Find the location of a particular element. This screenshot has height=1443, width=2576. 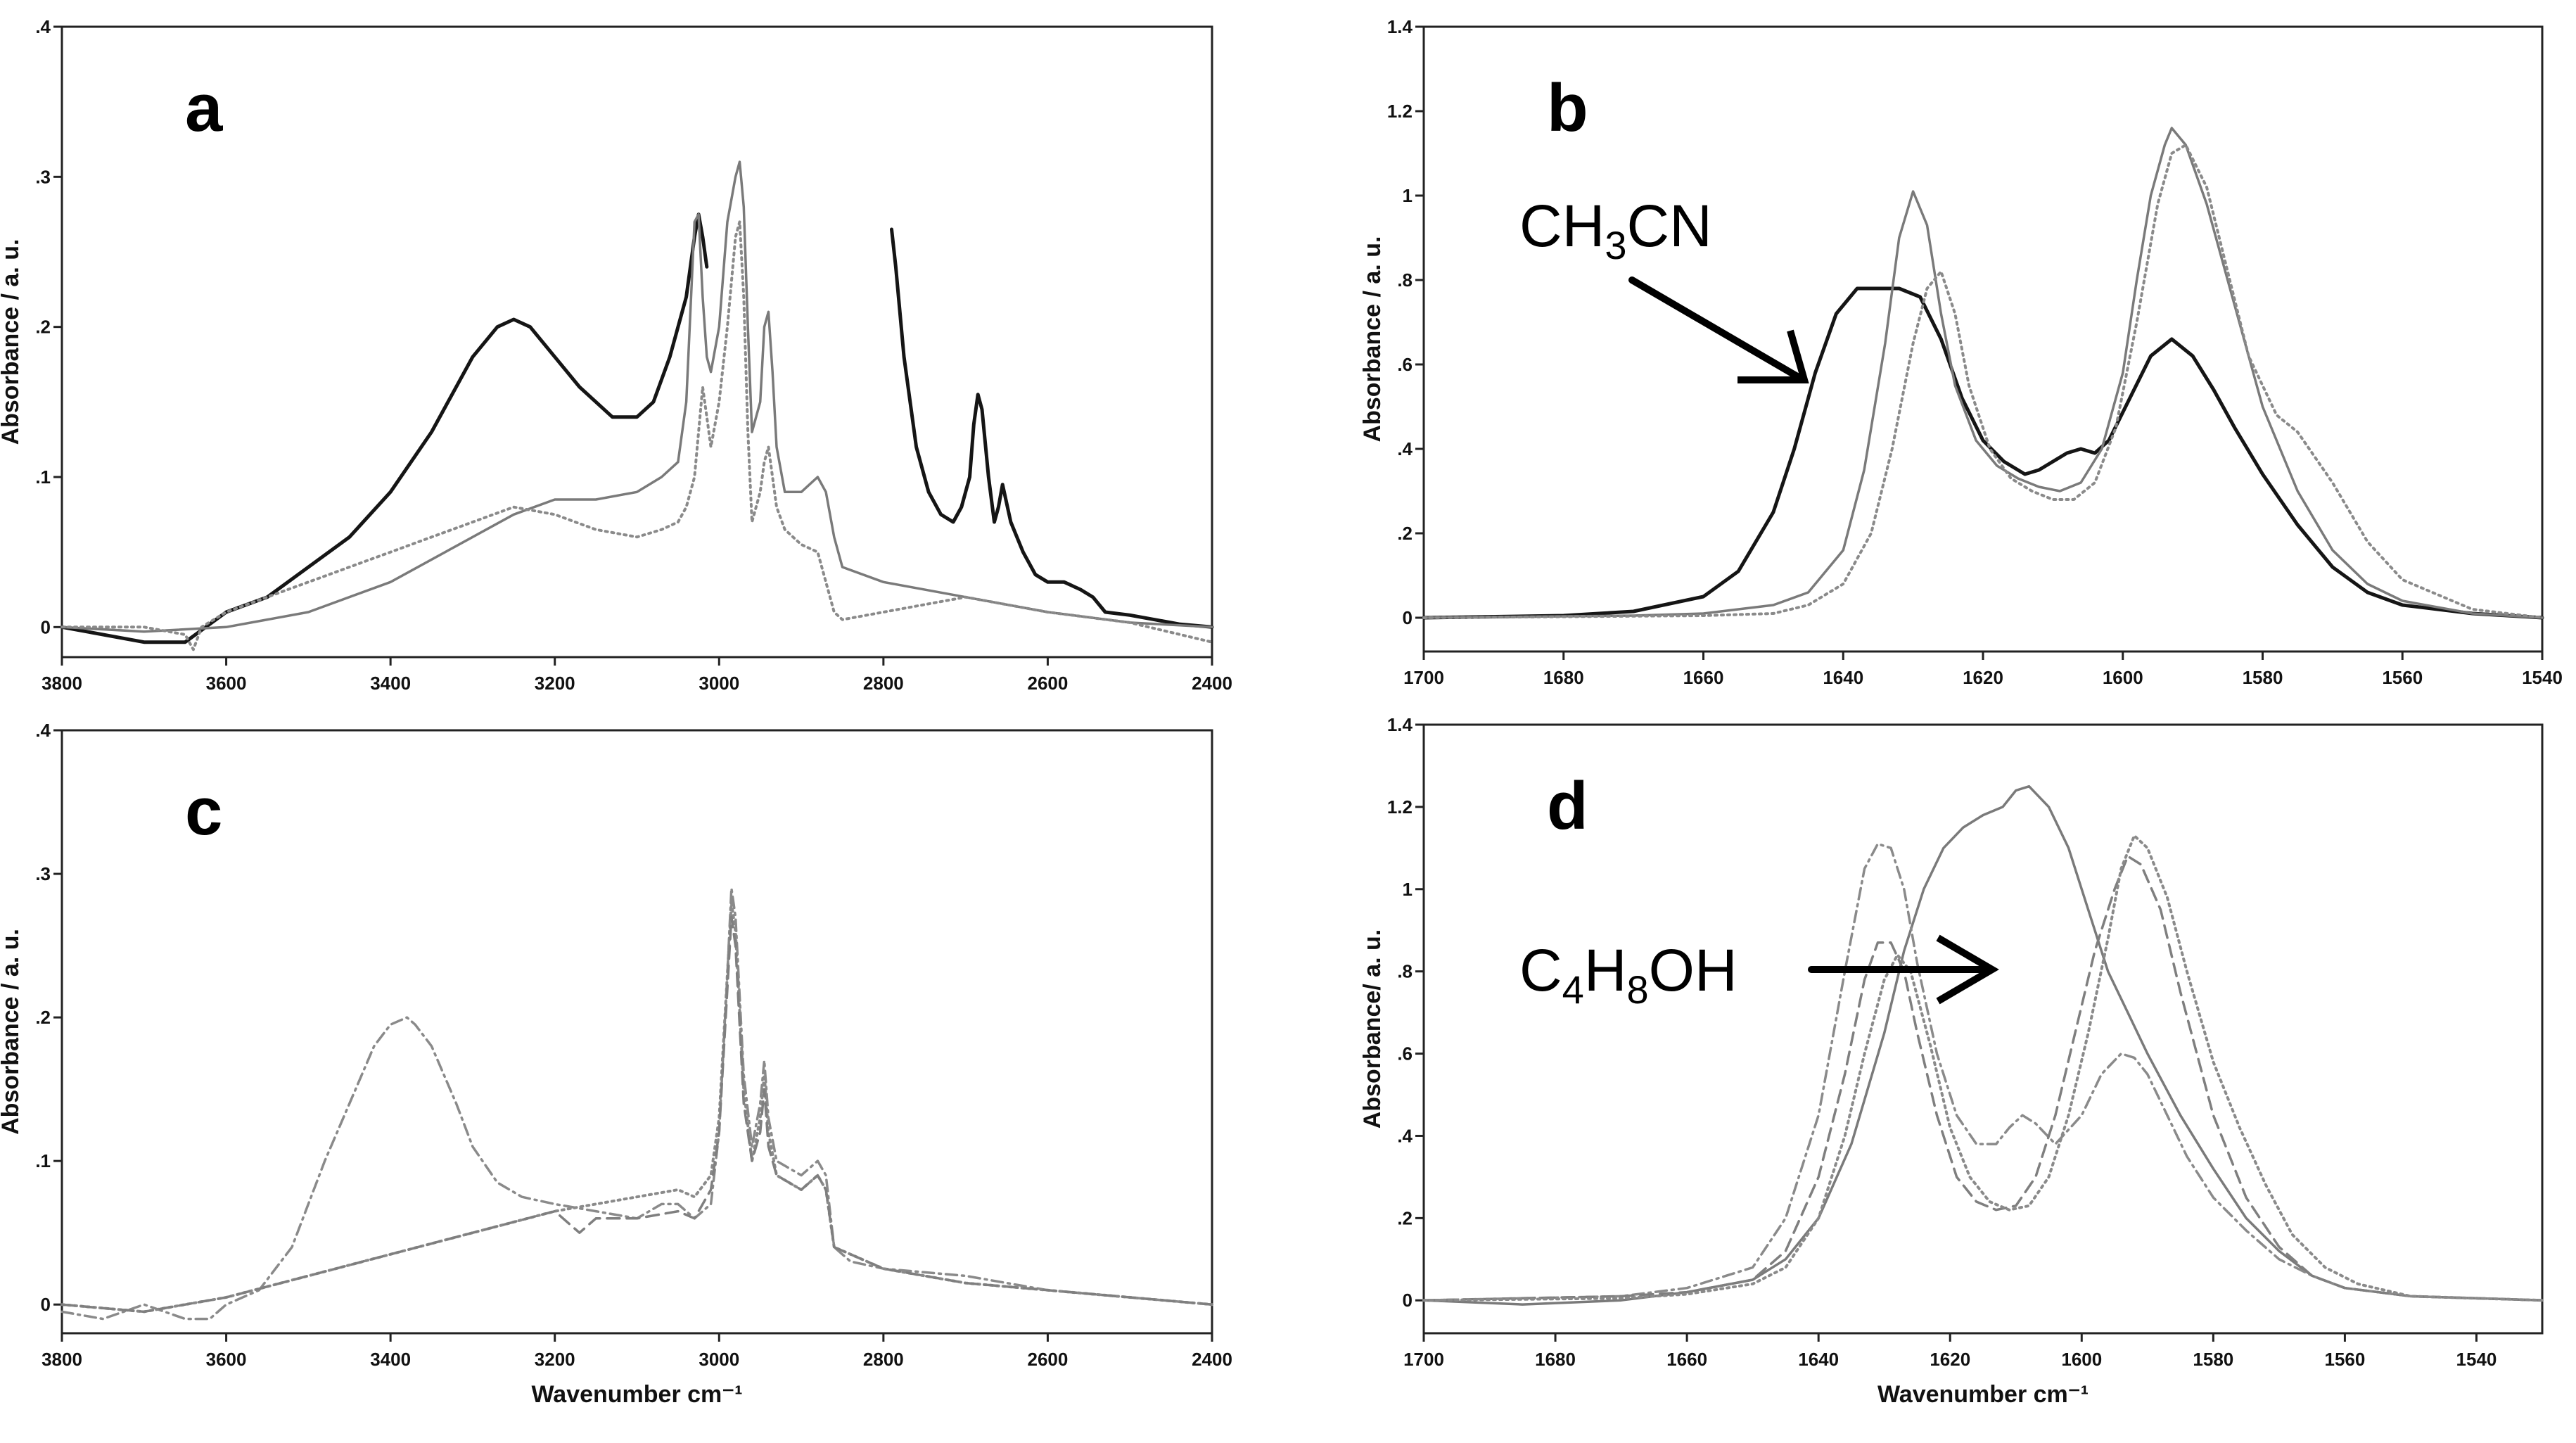

panel-label-a: a is located at coordinates (204, 108).